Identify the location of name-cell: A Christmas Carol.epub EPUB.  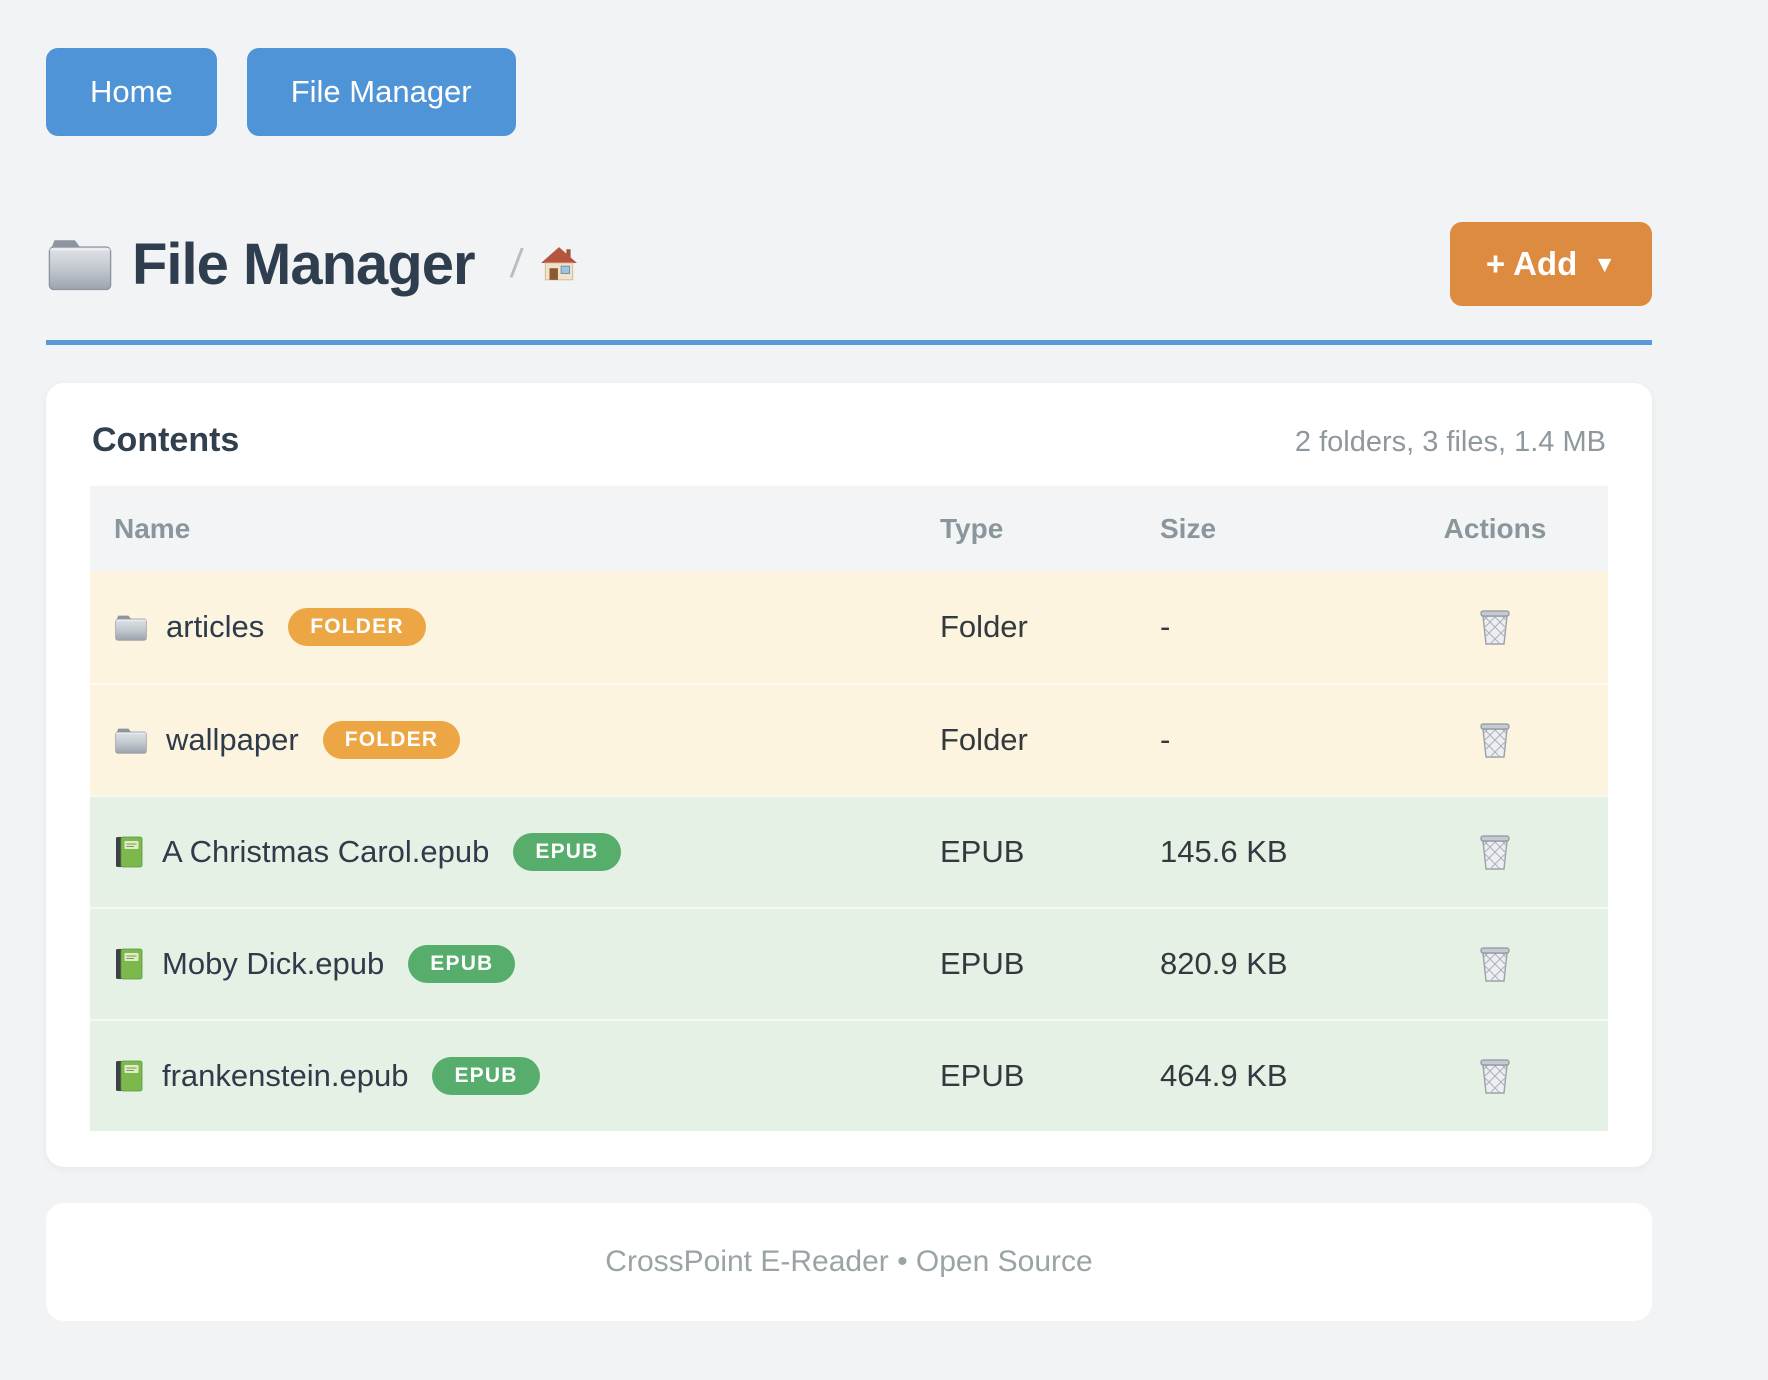
(515, 852).